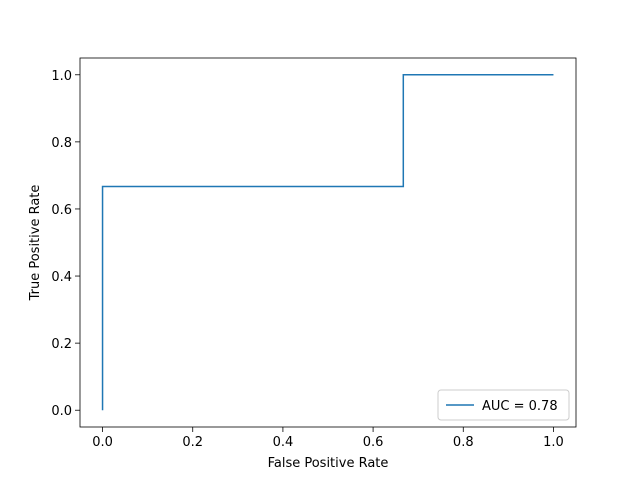  I want to click on x-tick-label: 1.0, so click(553, 442).